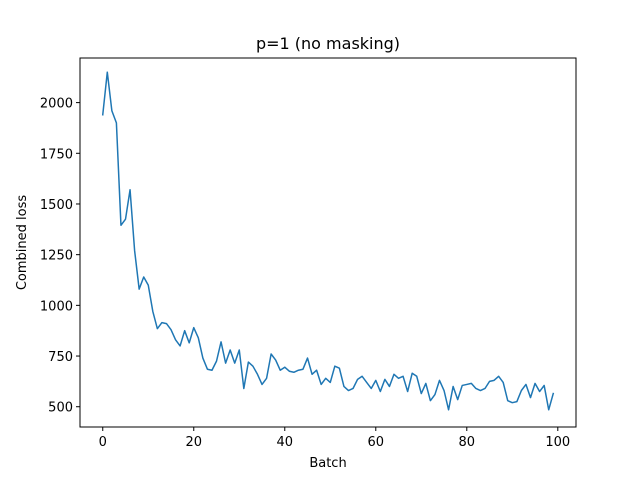  What do you see at coordinates (56, 306) in the screenshot?
I see `y-tick-label: 1000` at bounding box center [56, 306].